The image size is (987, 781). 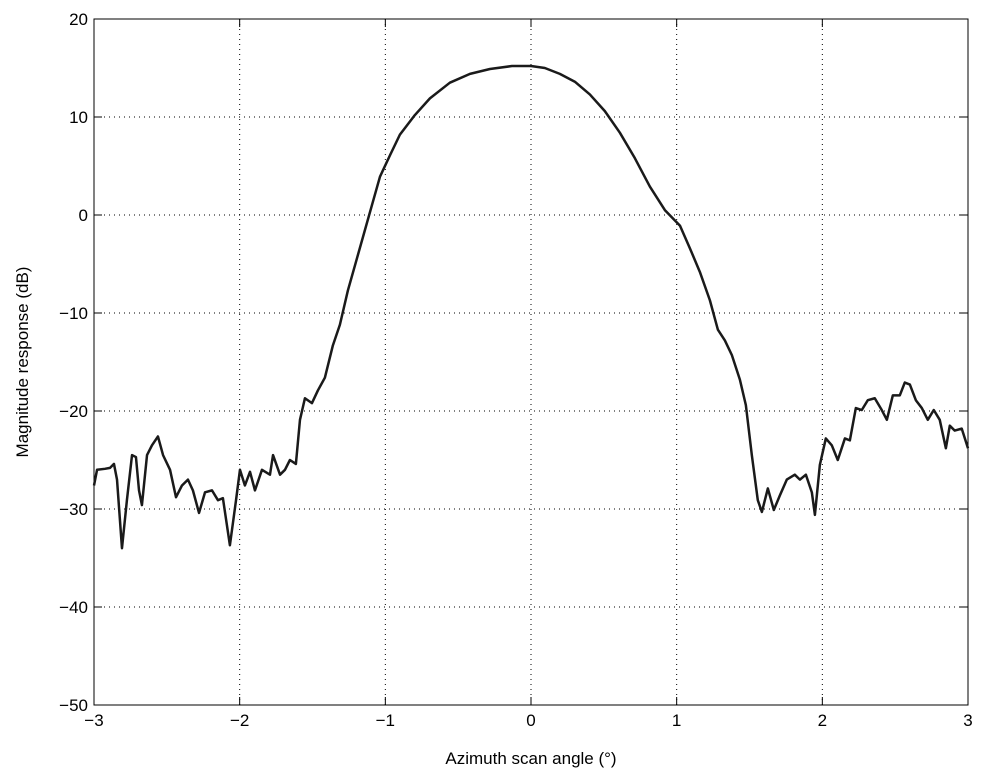 What do you see at coordinates (530, 720) in the screenshot?
I see `x-tick-label: 0` at bounding box center [530, 720].